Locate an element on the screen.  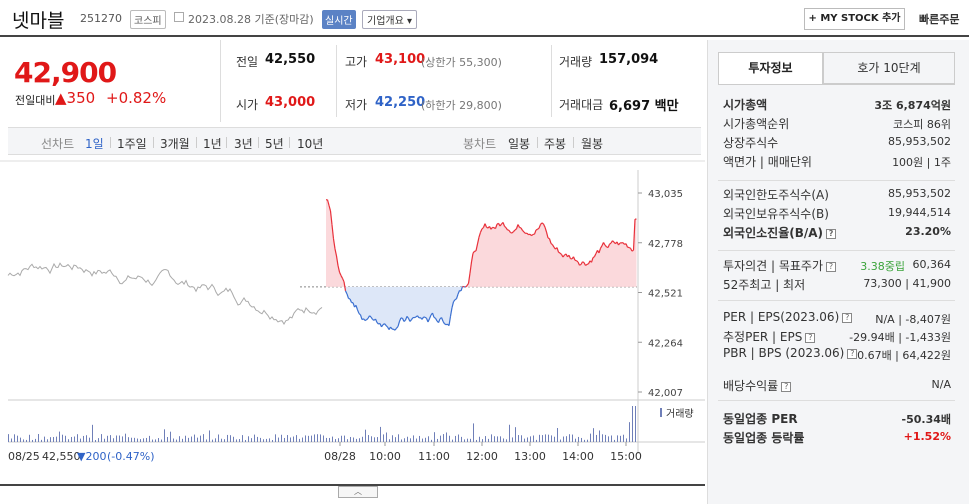
period-3m: 3개월 is located at coordinates (175, 144).